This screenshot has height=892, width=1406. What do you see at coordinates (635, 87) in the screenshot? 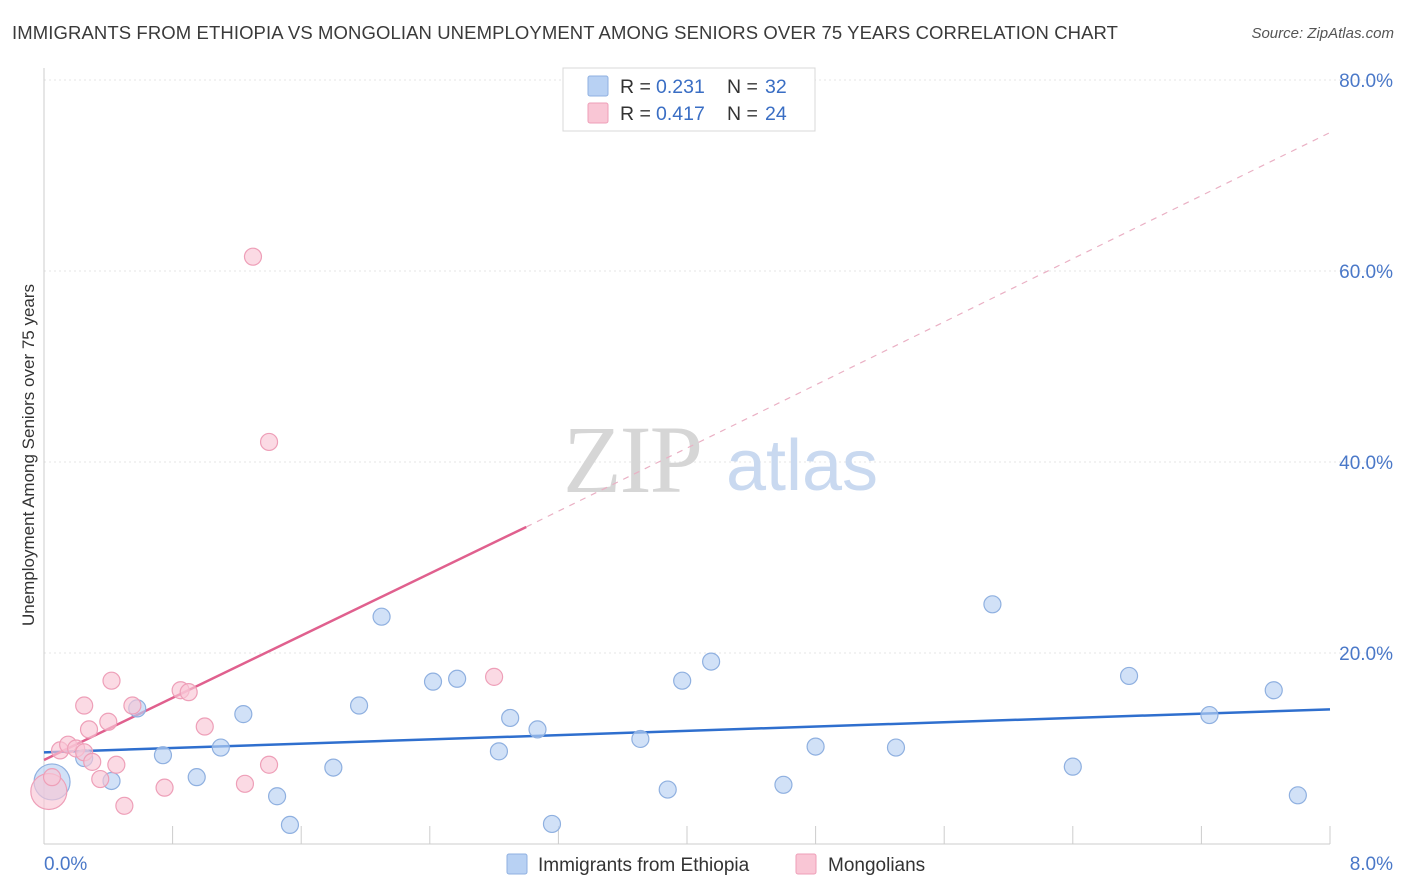
I see `legend-r-label-ethiopia: R =` at bounding box center [635, 87].